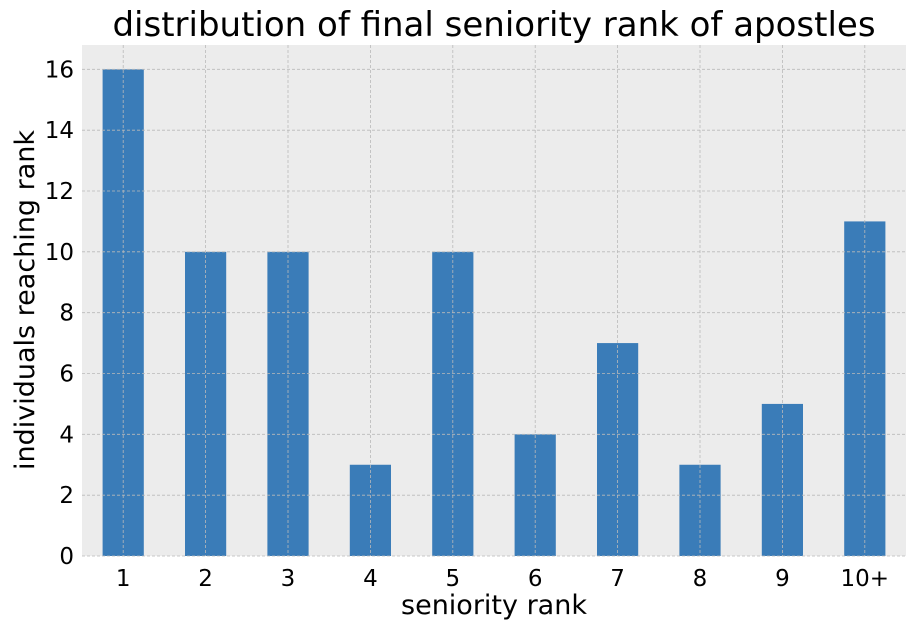  What do you see at coordinates (617, 579) in the screenshot?
I see `x-tick-label: 7` at bounding box center [617, 579].